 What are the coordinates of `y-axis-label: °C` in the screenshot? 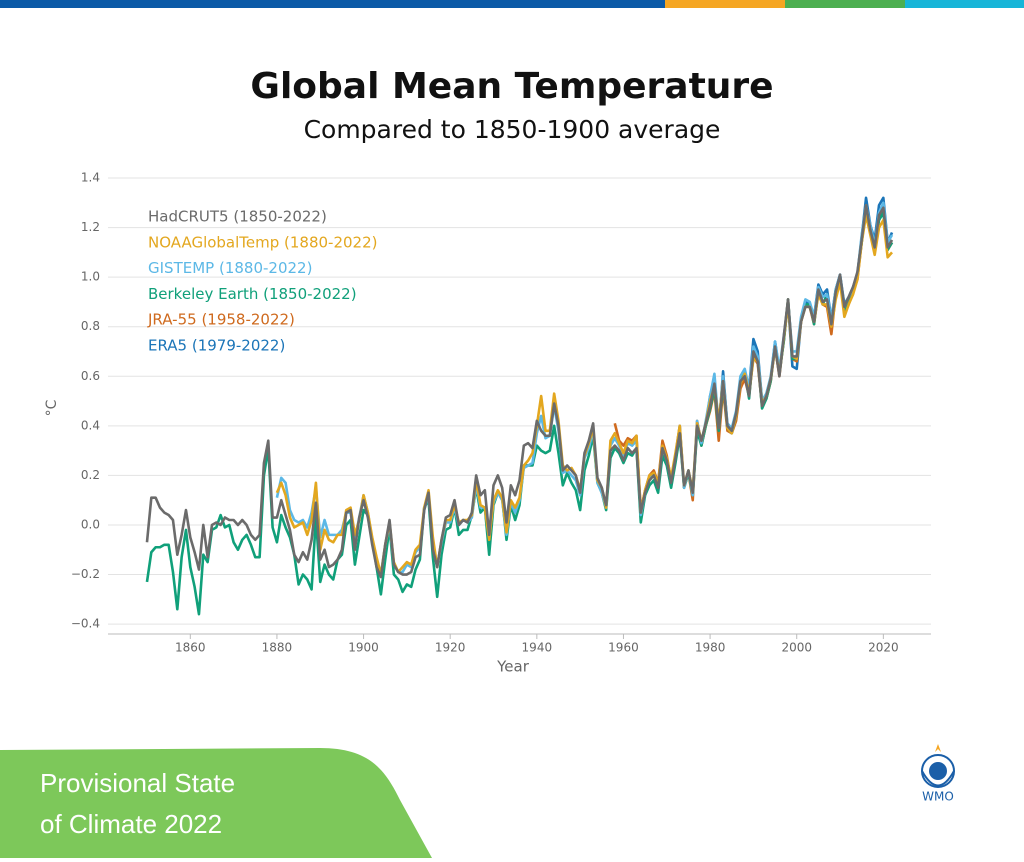 It's located at (52, 407).